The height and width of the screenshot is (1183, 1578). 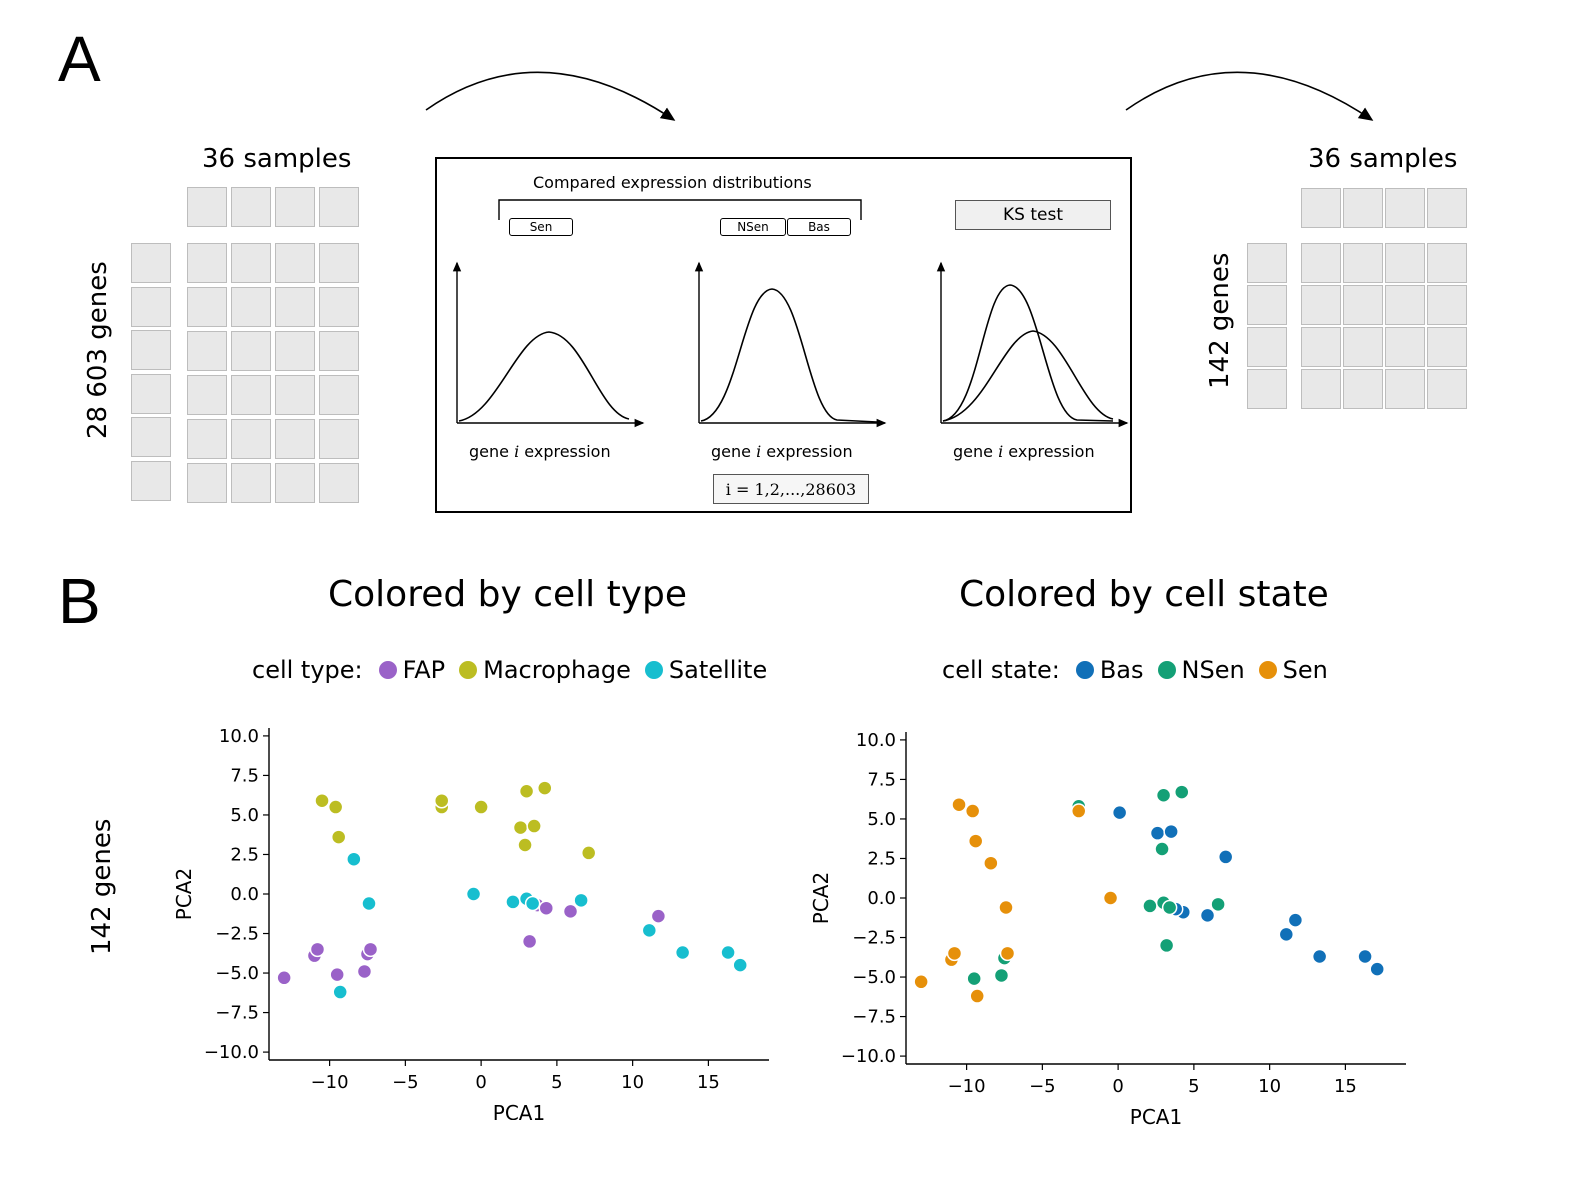 I want to click on x-tick-label: −5, so click(x=405, y=1082).